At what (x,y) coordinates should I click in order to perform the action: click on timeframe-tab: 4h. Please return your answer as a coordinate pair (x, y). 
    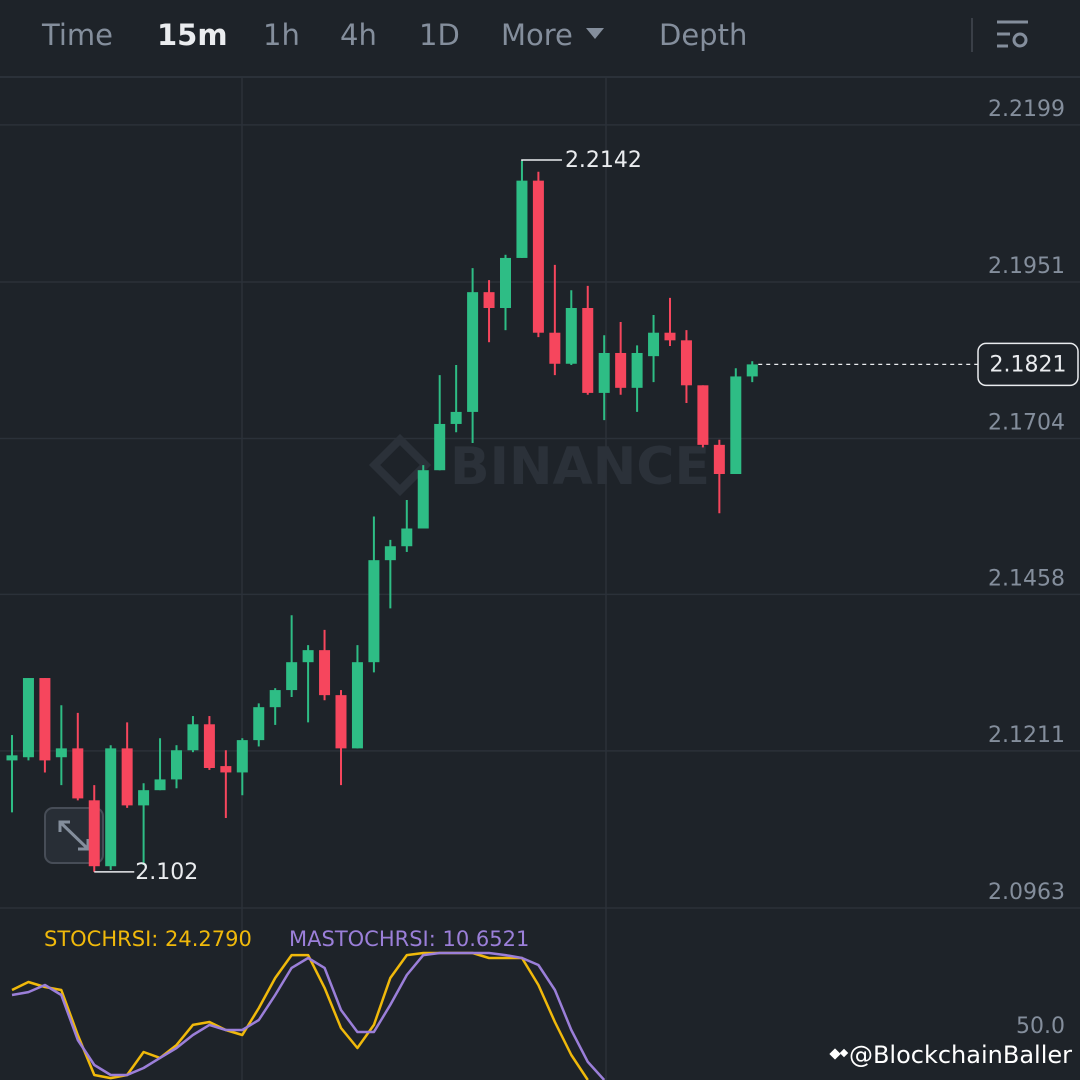
    Looking at the image, I should click on (358, 35).